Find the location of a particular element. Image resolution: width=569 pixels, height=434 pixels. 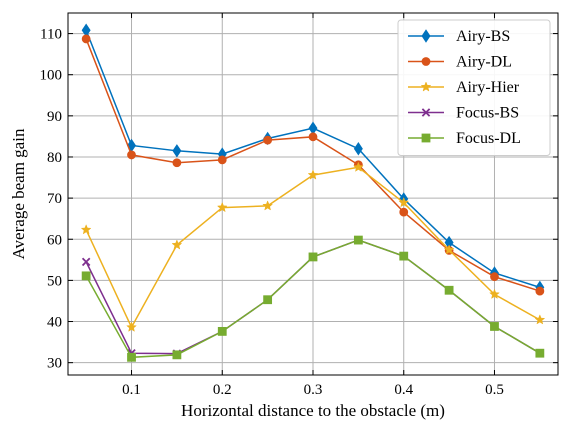

y-tick-label: 90 is located at coordinates (54, 117).